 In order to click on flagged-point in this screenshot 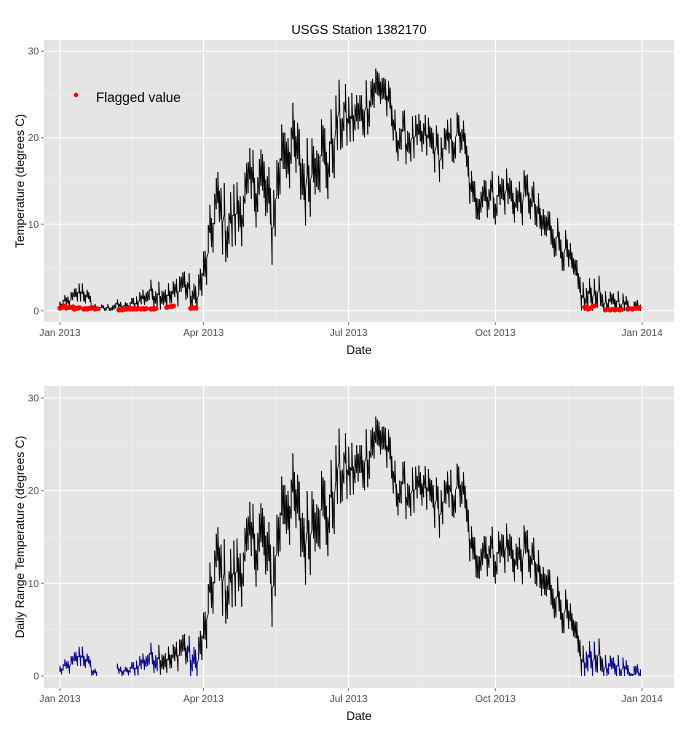, I will do `click(146, 308)`.